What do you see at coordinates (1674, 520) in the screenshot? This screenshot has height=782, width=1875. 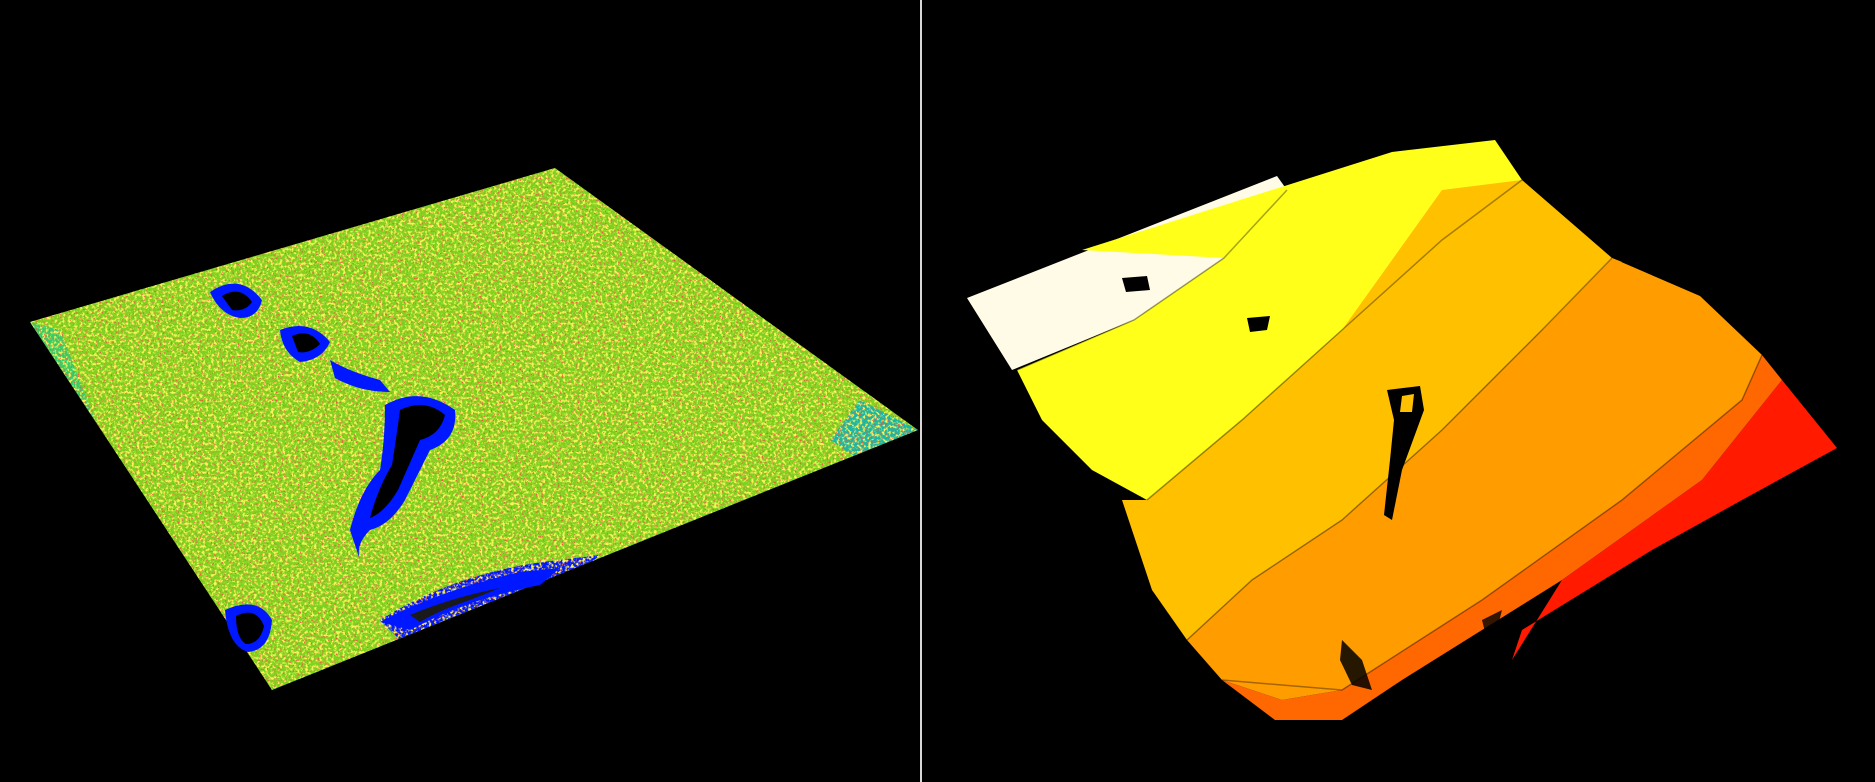 I see `elevation-band-highest` at bounding box center [1674, 520].